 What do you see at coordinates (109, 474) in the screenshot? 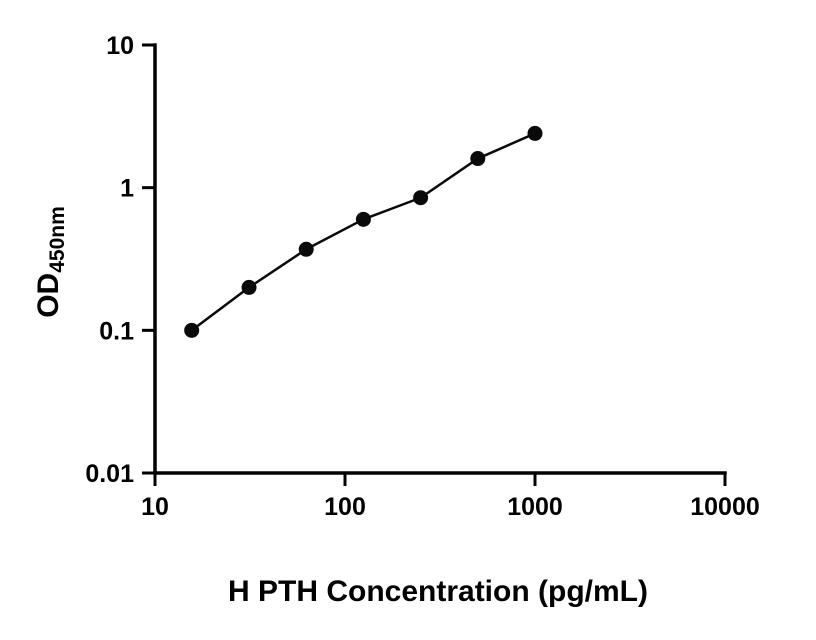
I see `y-tick-label: 0.01` at bounding box center [109, 474].